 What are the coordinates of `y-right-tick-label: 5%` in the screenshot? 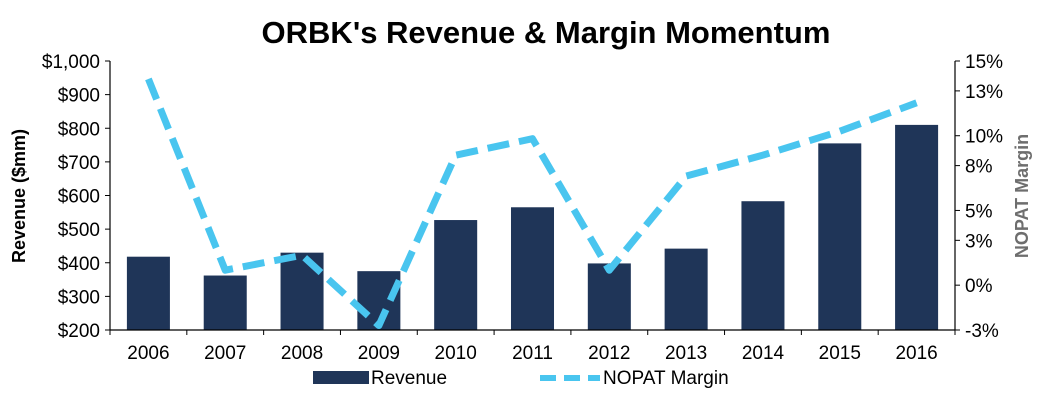 It's located at (979, 211).